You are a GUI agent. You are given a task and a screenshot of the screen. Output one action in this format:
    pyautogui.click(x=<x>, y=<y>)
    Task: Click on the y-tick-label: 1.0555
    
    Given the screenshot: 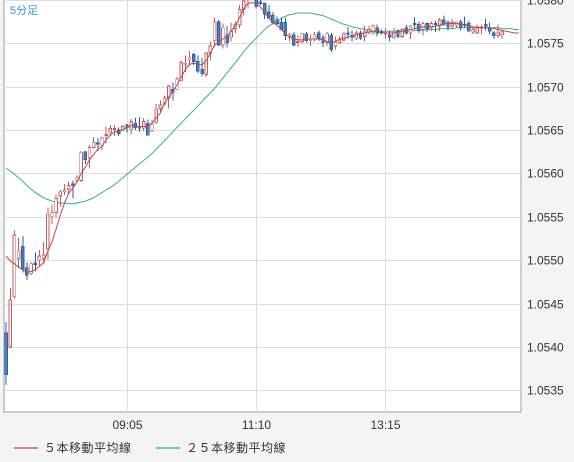 What is the action you would take?
    pyautogui.click(x=545, y=218)
    